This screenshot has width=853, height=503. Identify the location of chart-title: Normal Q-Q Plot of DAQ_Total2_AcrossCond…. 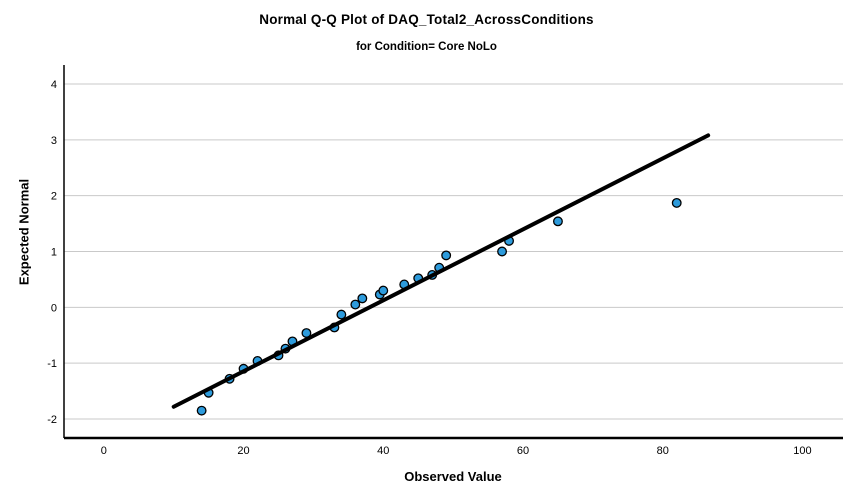
(426, 19).